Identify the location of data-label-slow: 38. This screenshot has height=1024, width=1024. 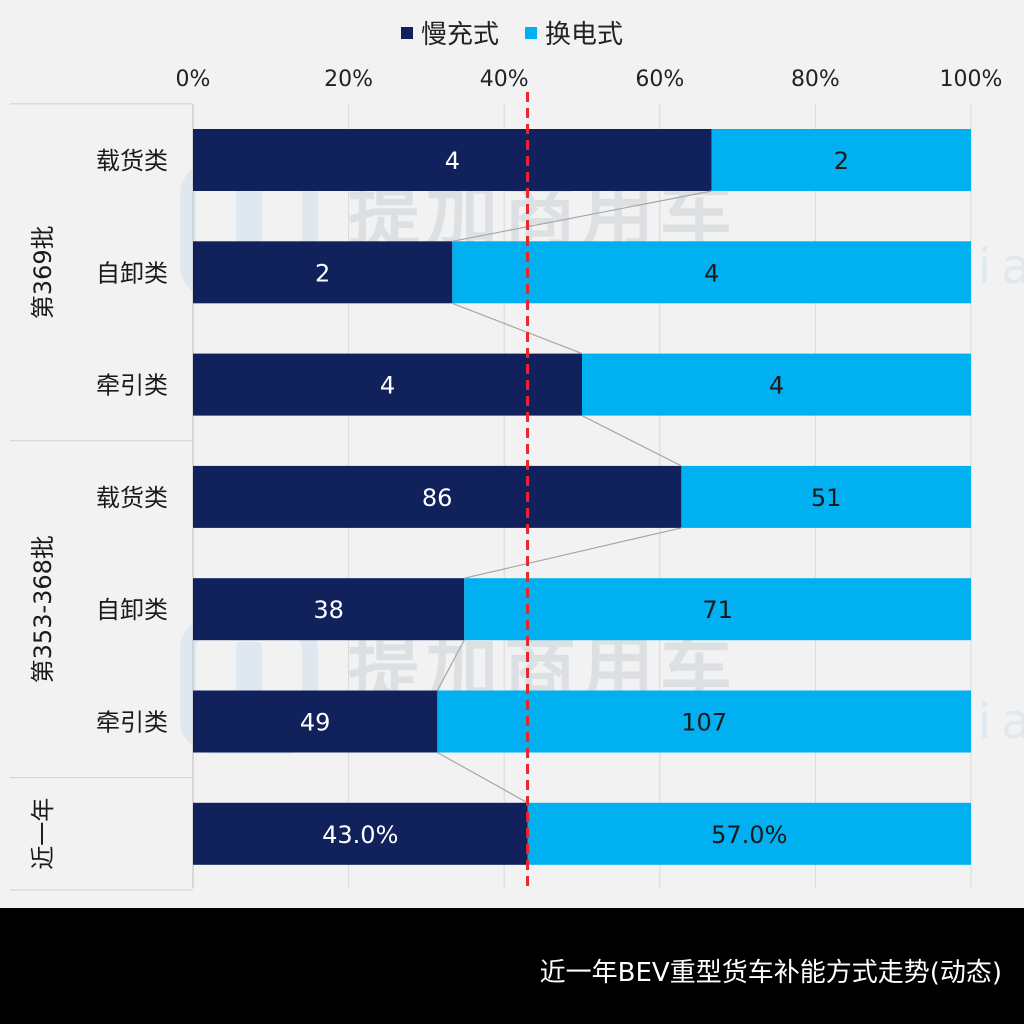
(328, 610).